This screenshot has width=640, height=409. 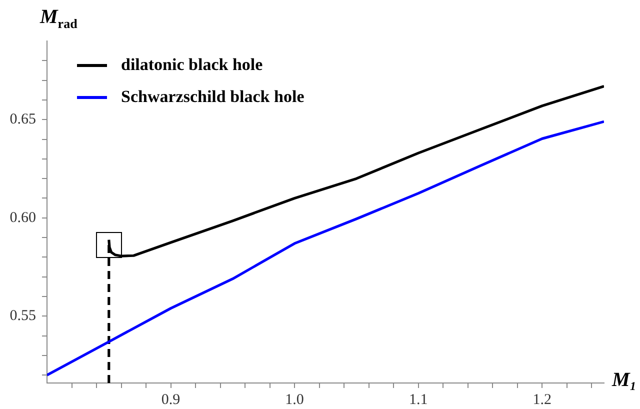 I want to click on x-axis-title: M₁, so click(x=624, y=380).